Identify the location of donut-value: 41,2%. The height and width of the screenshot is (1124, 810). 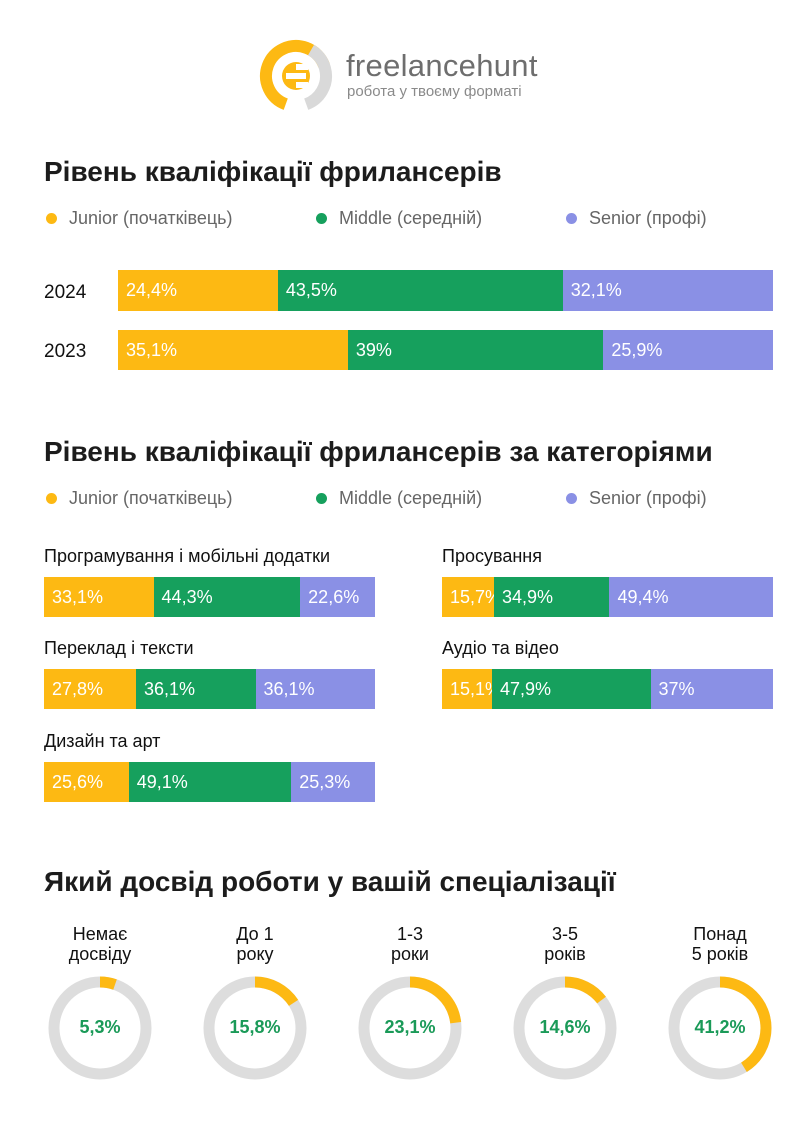
(720, 1027).